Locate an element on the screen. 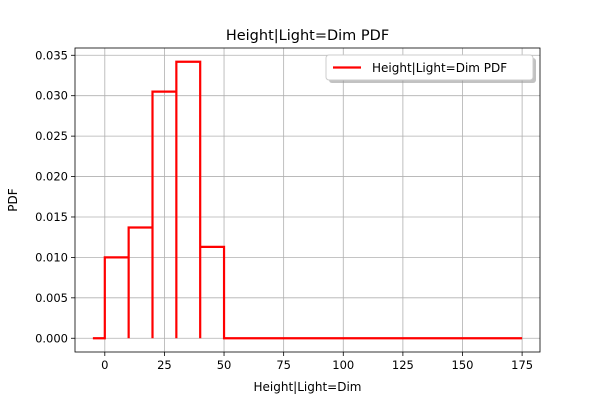 Image resolution: width=600 pixels, height=405 pixels. y-tick-label: 0.015 is located at coordinates (51, 217).